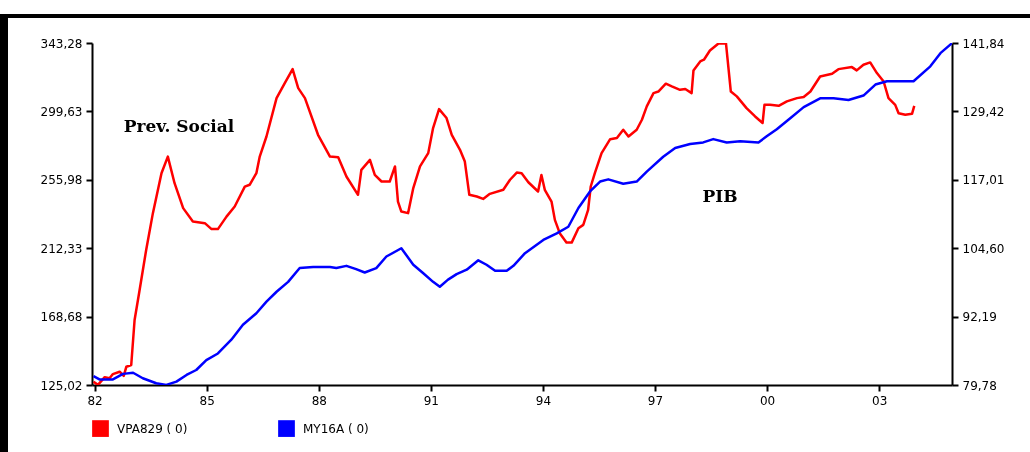 This screenshot has height=452, width=1030. Describe the element at coordinates (983, 180) in the screenshot. I see `y2-tick-label: 117,01` at that location.